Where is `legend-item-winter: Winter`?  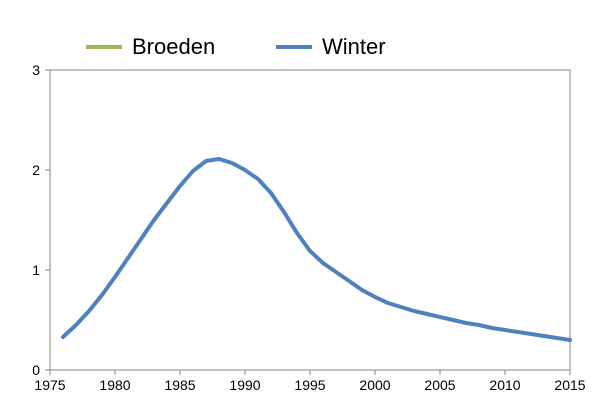
legend-item-winter: Winter is located at coordinates (331, 47).